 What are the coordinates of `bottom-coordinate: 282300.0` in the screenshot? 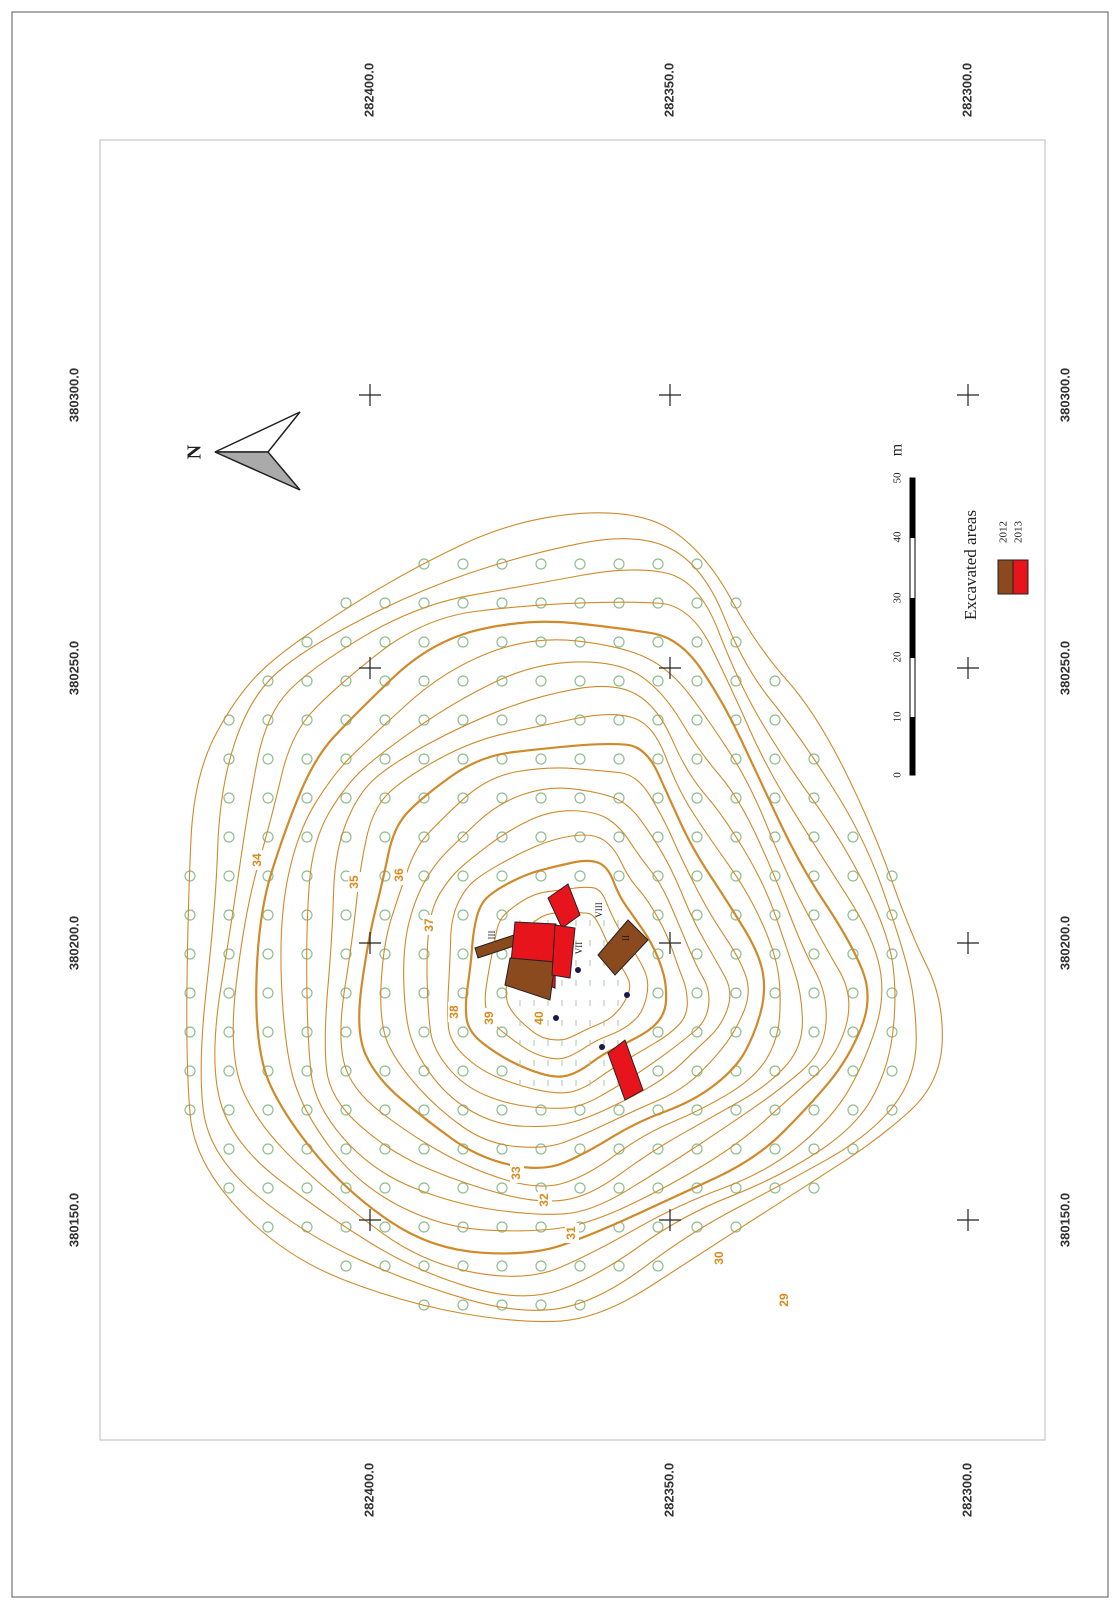 It's located at (966, 1490).